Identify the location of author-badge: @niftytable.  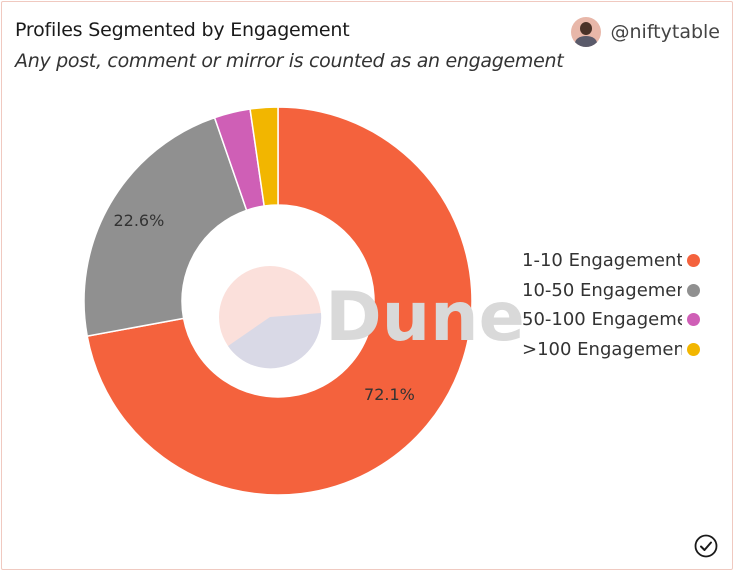
(645, 32).